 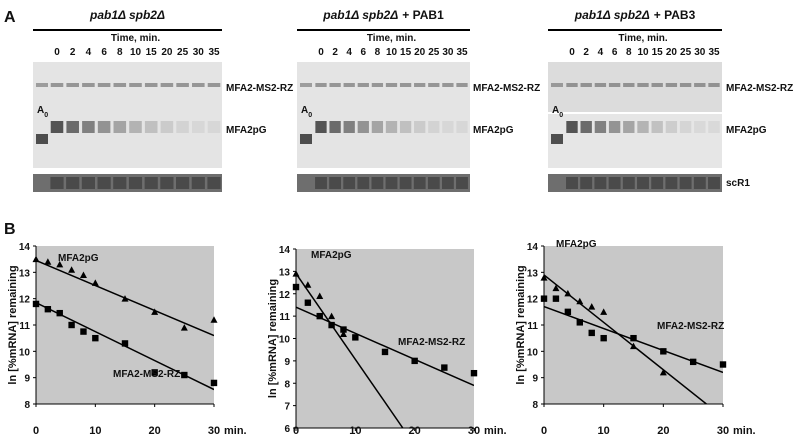 What do you see at coordinates (738, 183) in the screenshot?
I see `band-label: scR1` at bounding box center [738, 183].